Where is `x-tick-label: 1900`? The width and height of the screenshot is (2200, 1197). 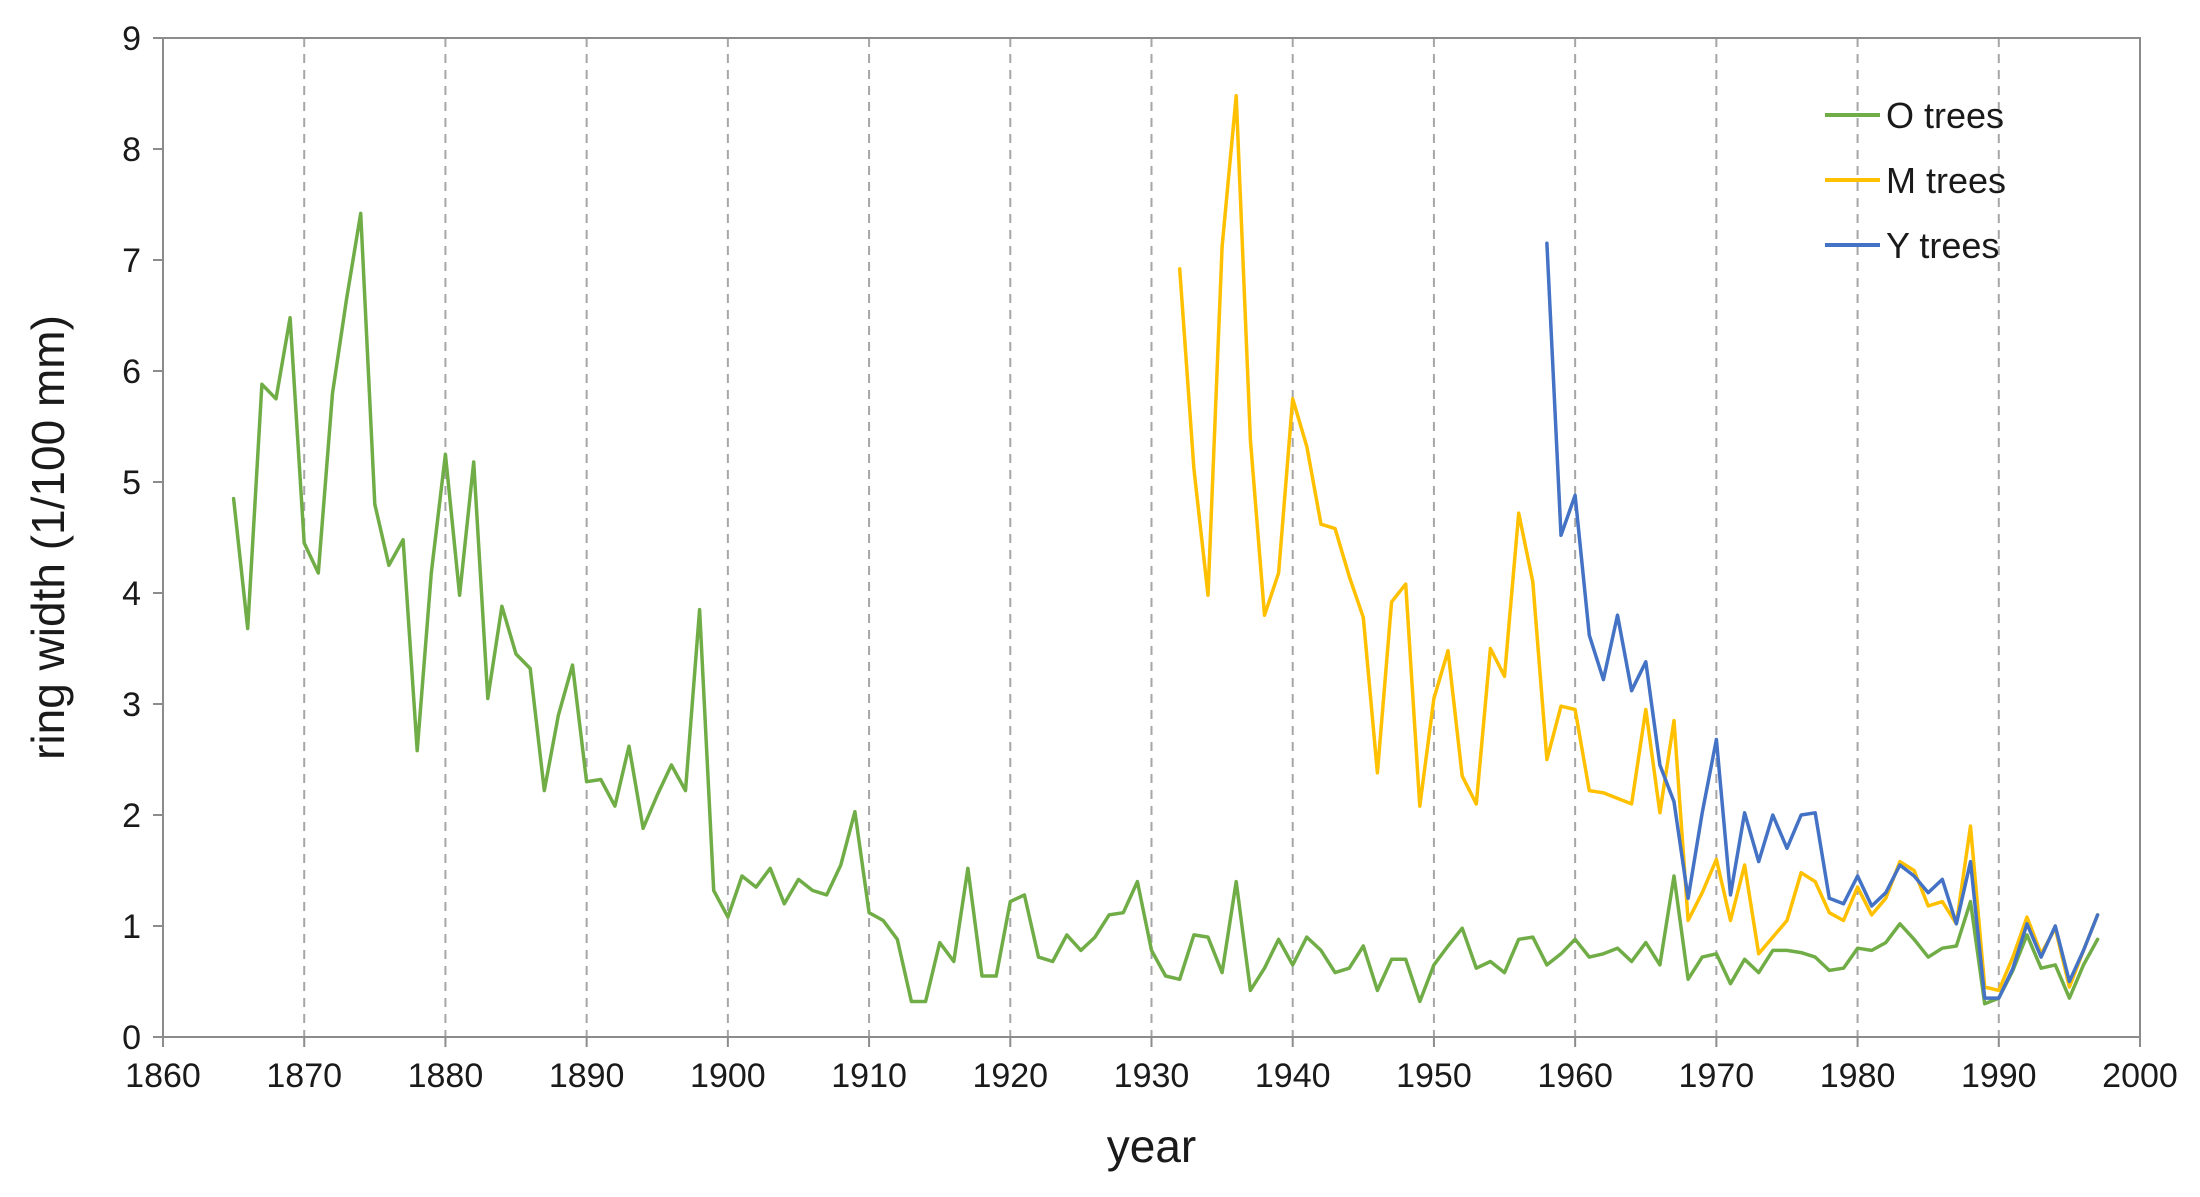 x-tick-label: 1900 is located at coordinates (728, 1076).